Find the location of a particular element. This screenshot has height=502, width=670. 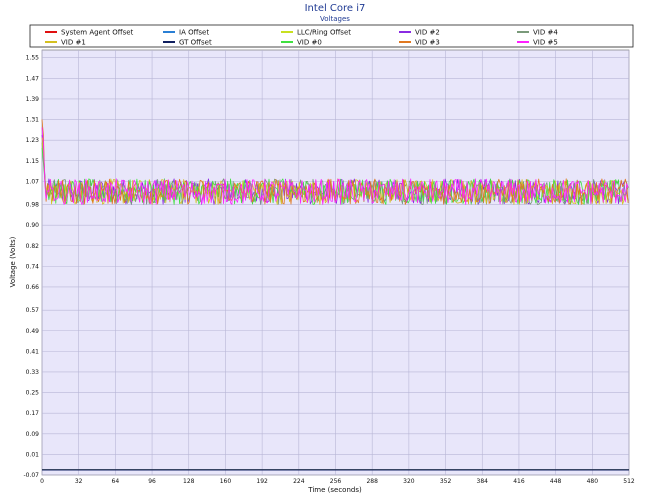

legend-item-vid-0: VID #0 is located at coordinates (301, 43).